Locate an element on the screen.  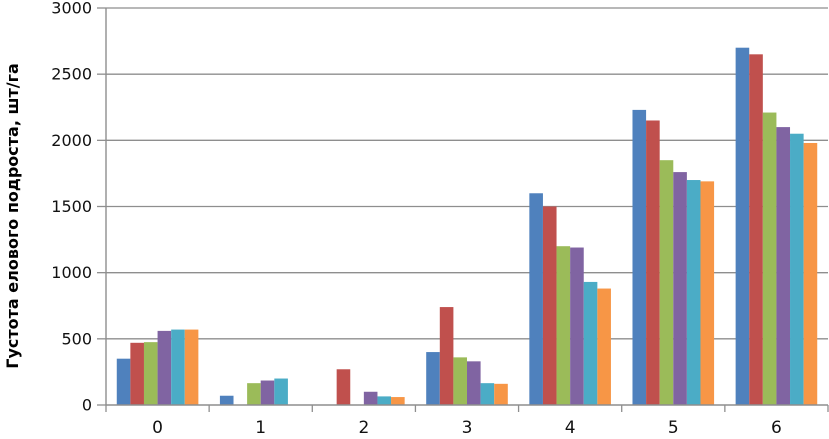
x-tick-label-4: 4 is located at coordinates (570, 428).